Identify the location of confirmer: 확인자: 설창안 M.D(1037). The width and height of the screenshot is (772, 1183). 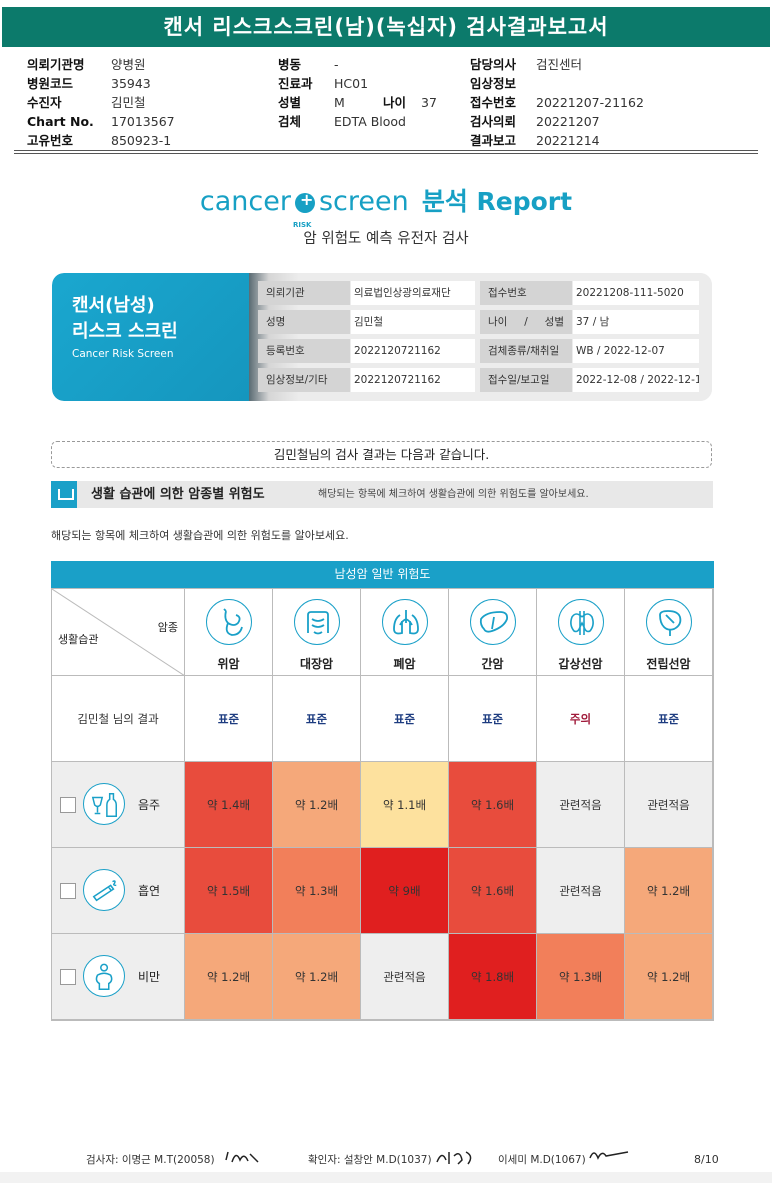
(370, 1160).